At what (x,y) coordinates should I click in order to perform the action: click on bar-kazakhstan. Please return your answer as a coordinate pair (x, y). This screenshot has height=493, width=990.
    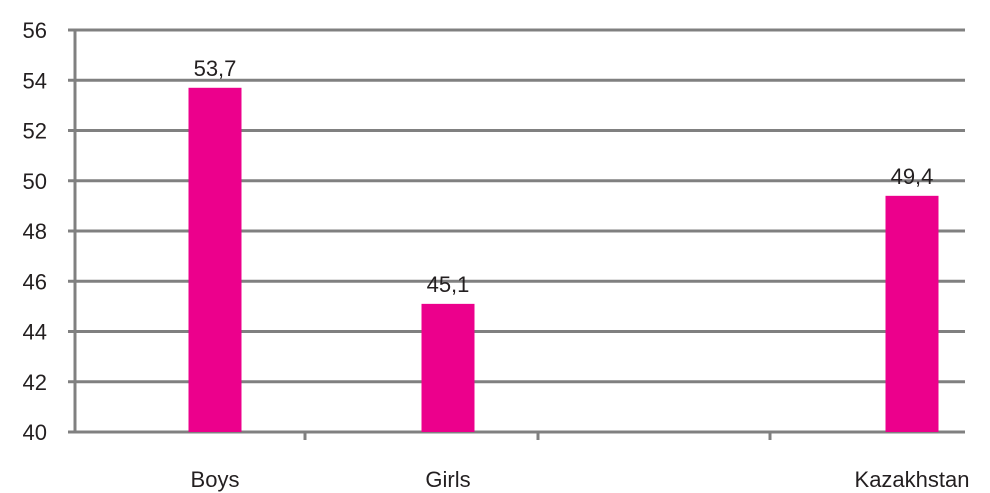
    Looking at the image, I should click on (912, 313).